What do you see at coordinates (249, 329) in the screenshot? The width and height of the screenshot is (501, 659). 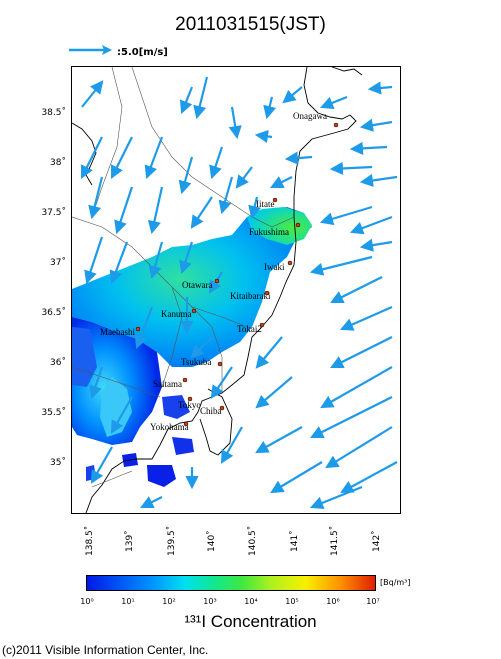 I see `city-label-tokai2: Tokai2` at bounding box center [249, 329].